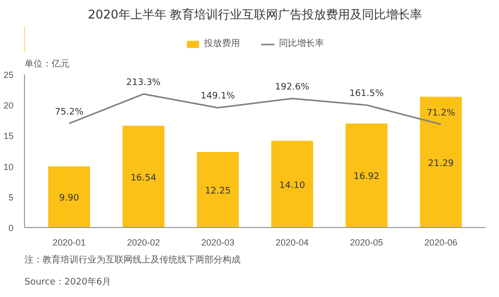  I want to click on data-label: 149.1%, so click(218, 97).